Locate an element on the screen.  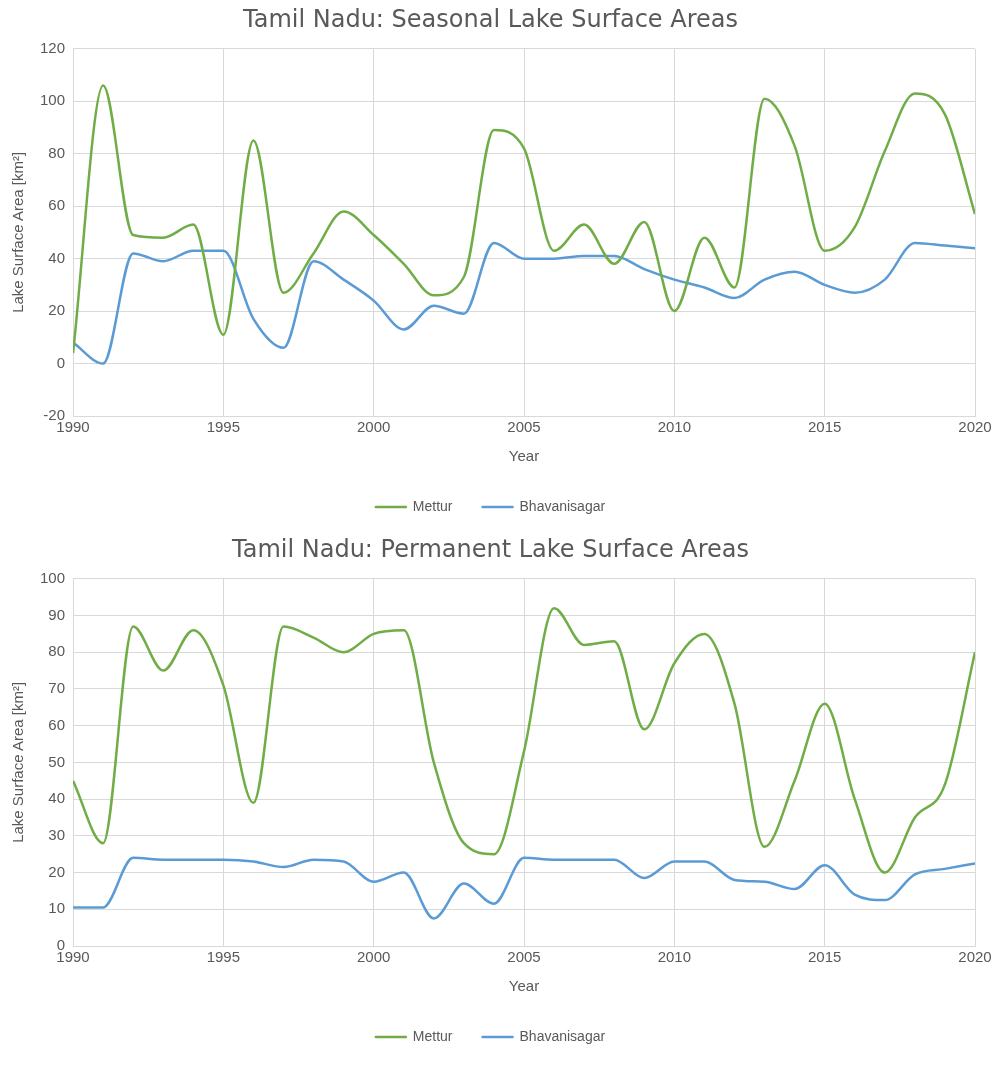
y-tick-label: 90 is located at coordinates (57, 614).